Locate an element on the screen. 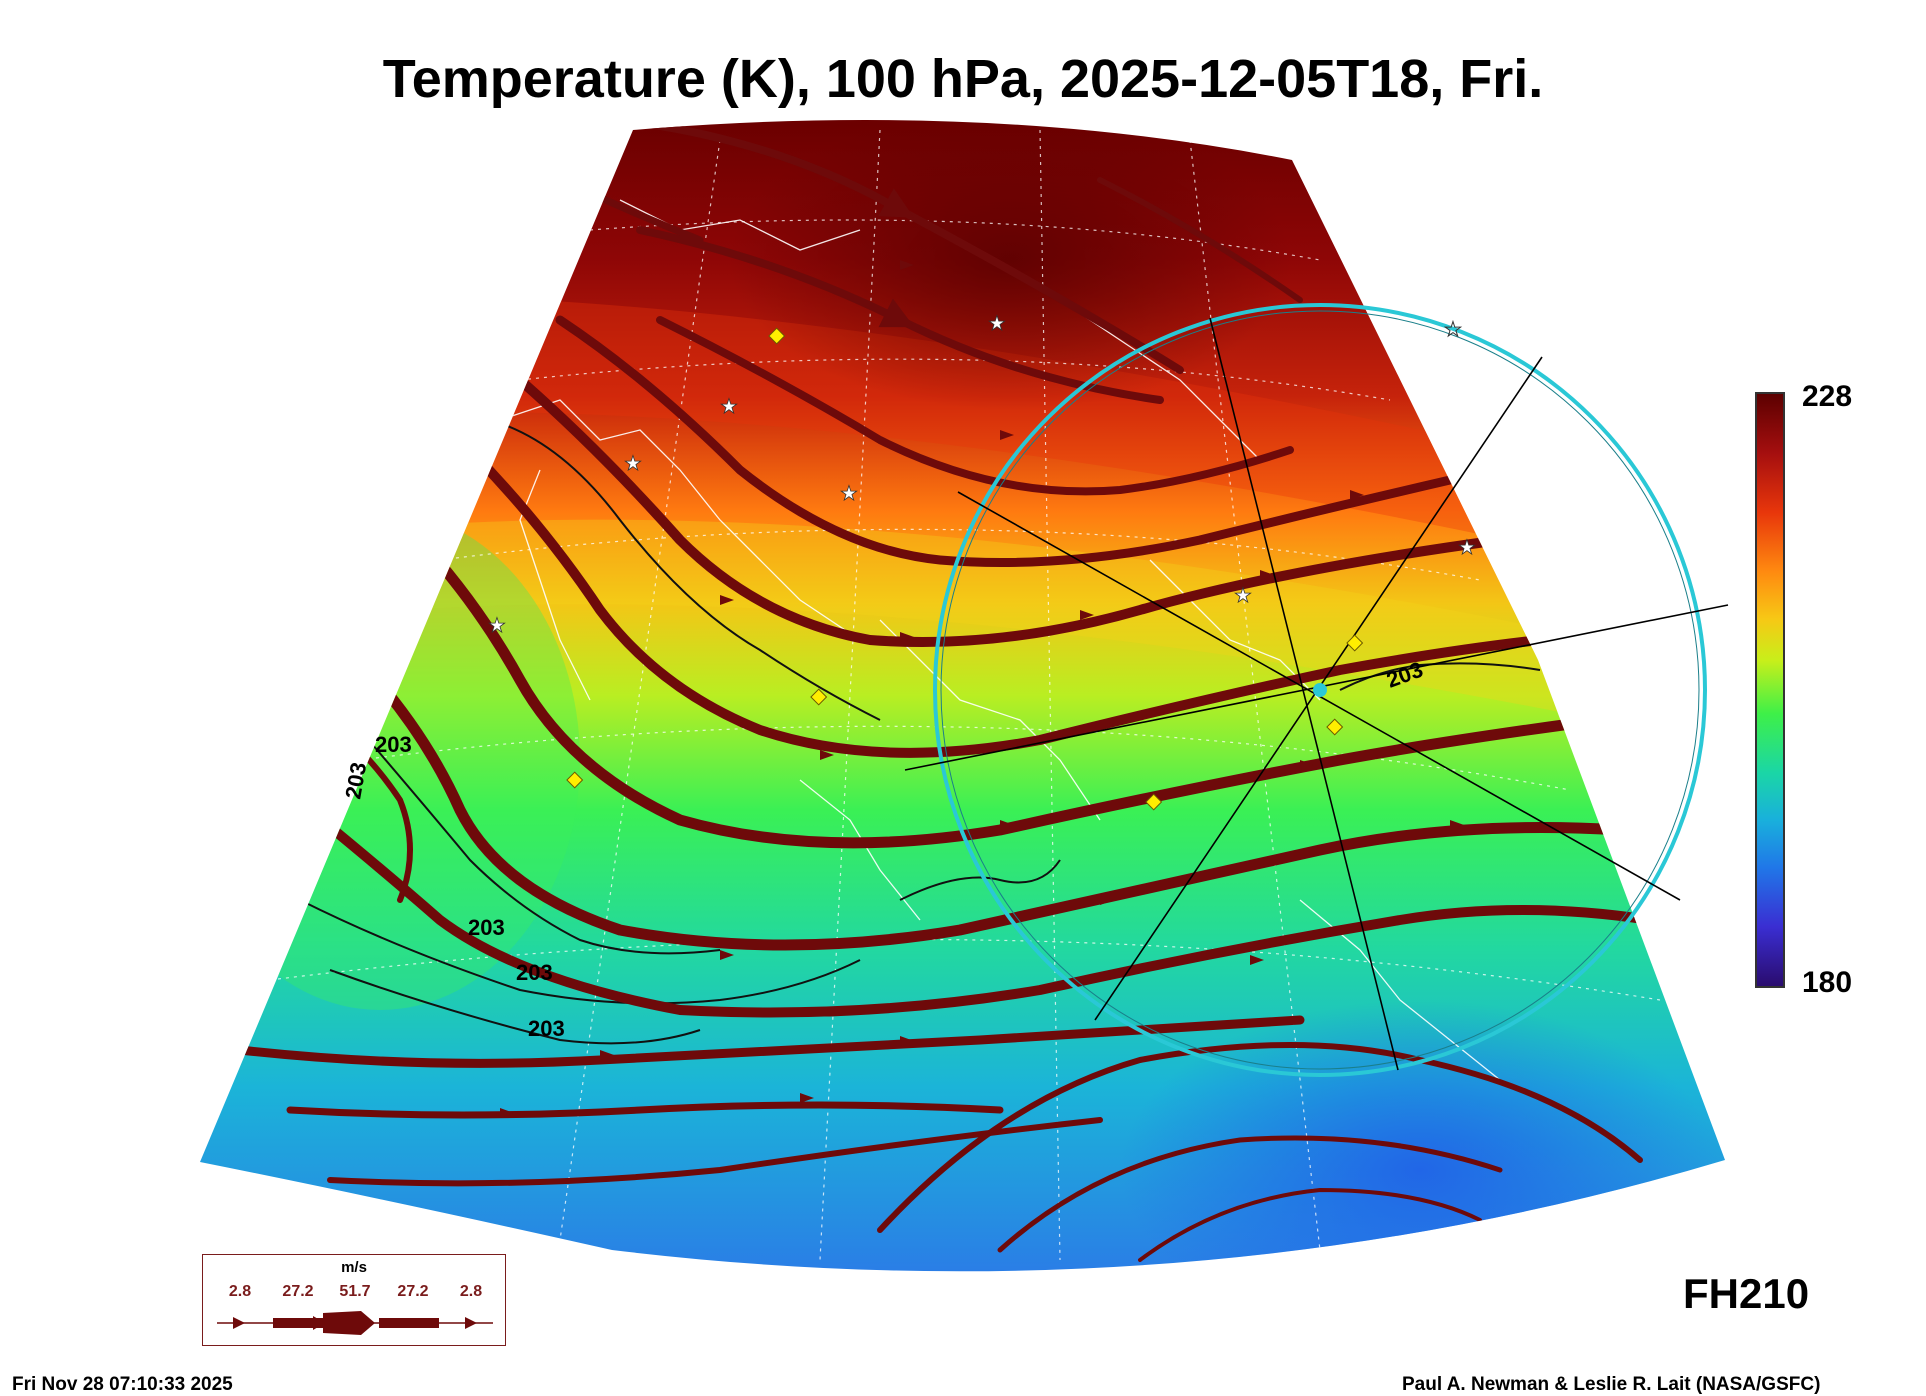 This screenshot has width=1926, height=1396. station-stars: ★ ★ ★ ★ ★ ★ ★ ★ is located at coordinates (982, 474).